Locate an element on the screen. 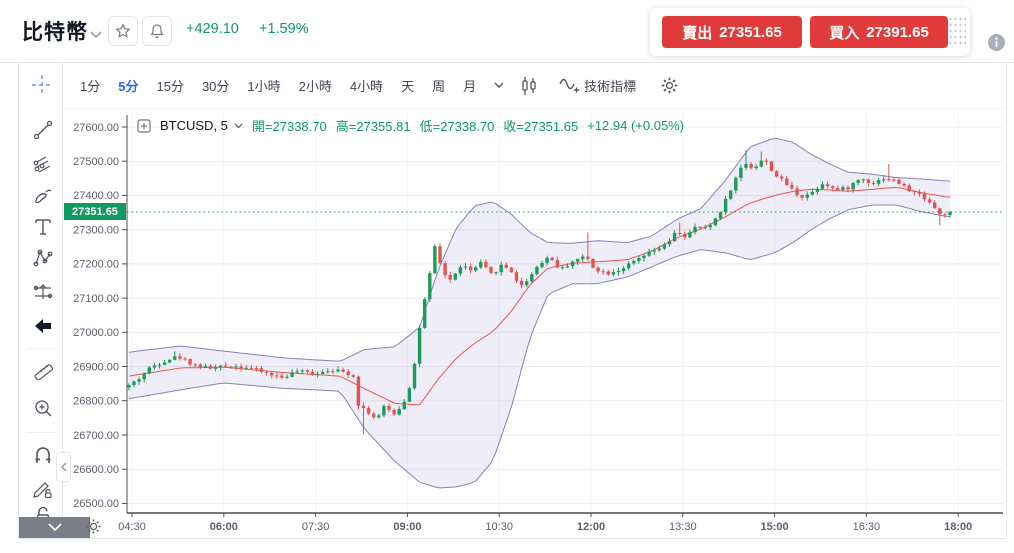 This screenshot has height=553, width=1014. svg-text: 27100.00 is located at coordinates (96, 299).